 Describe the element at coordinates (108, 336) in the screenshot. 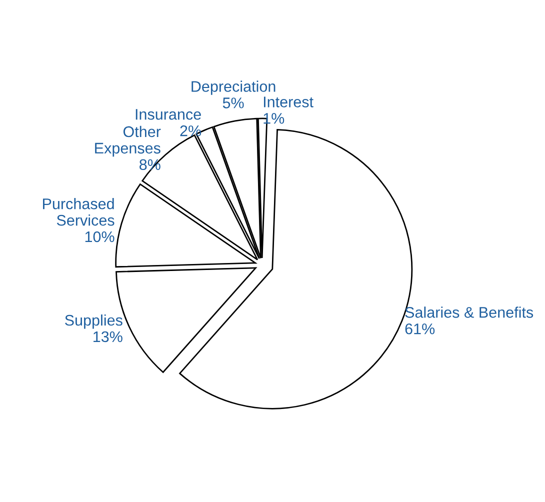

I see `data-label: 13%` at that location.